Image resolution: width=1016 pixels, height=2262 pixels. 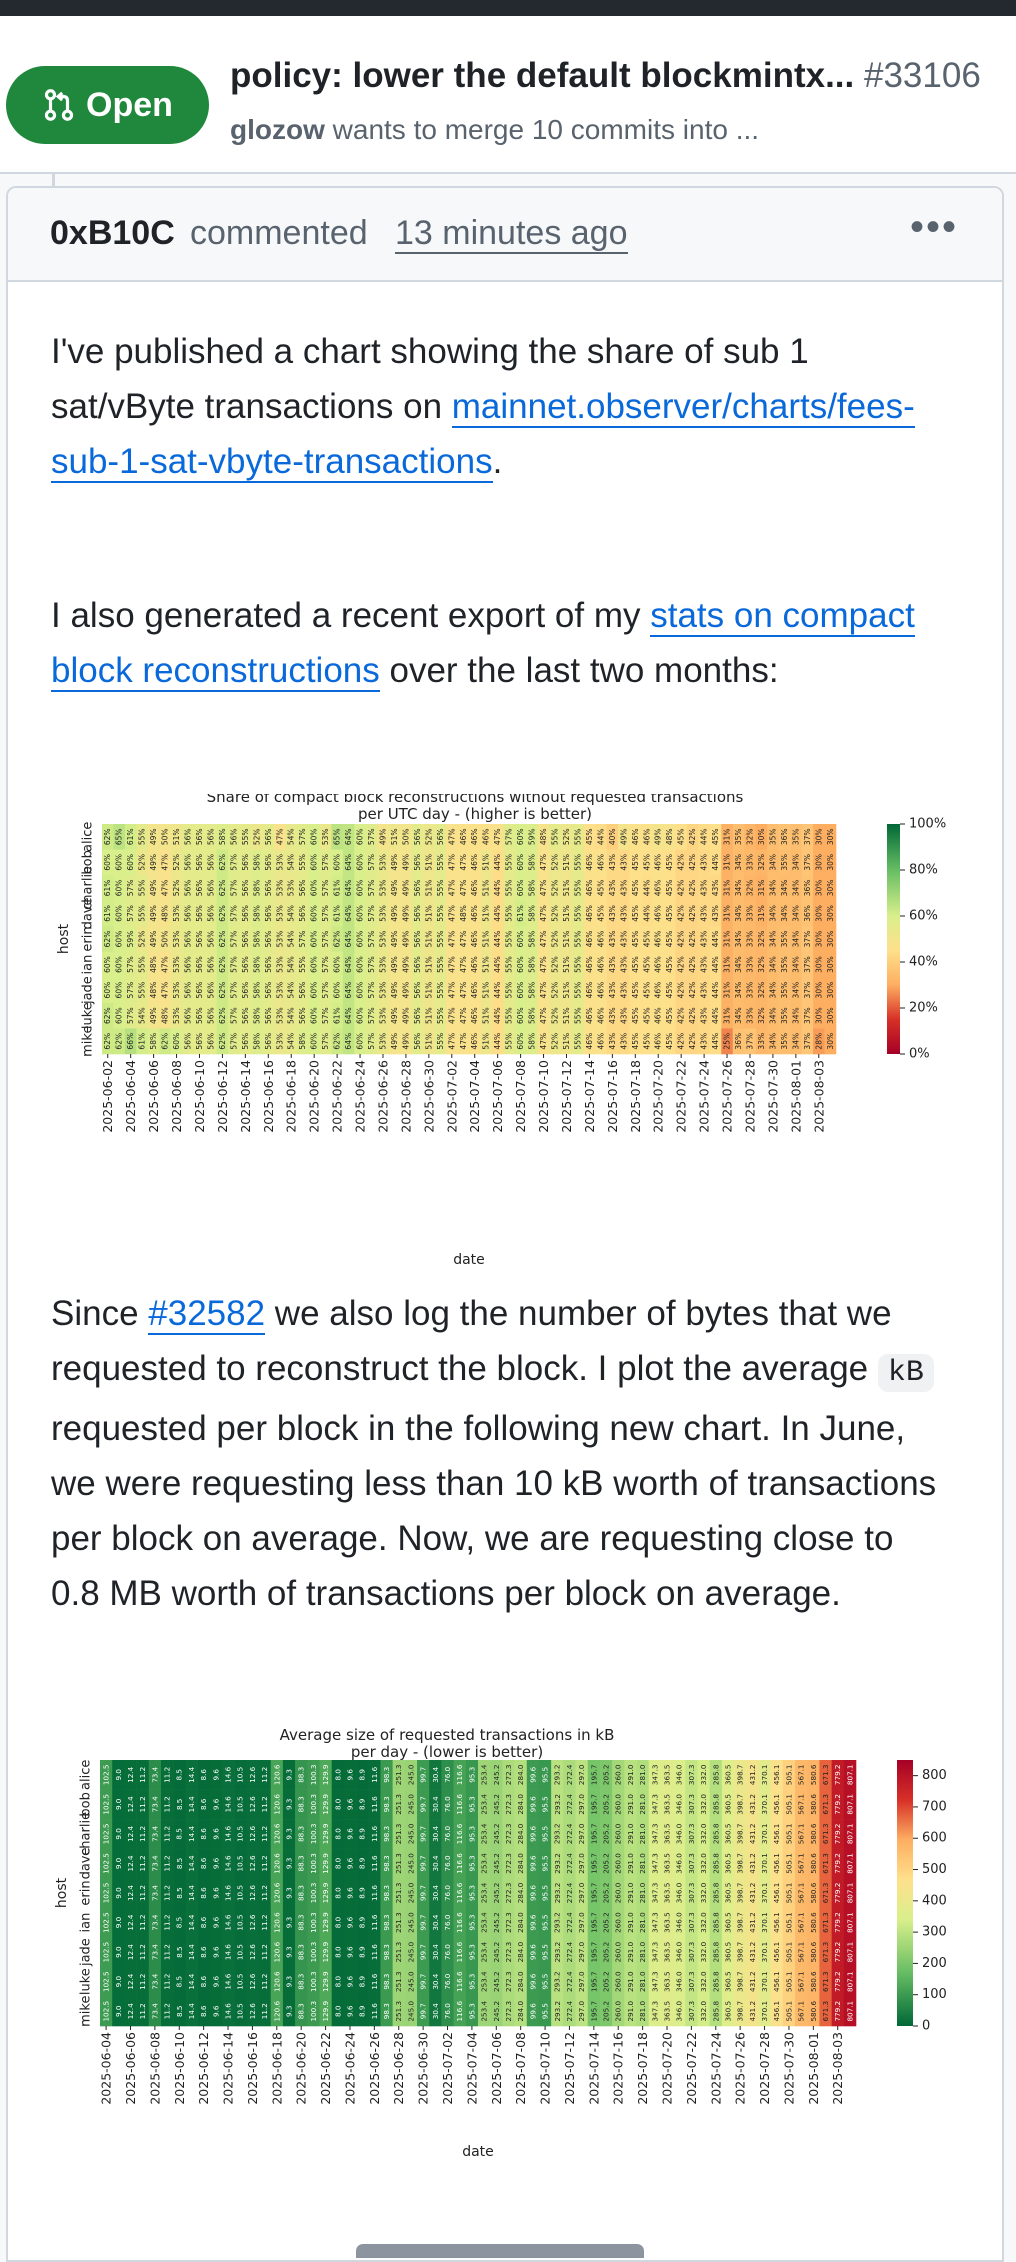 What do you see at coordinates (447, 1863) in the screenshot?
I see `cell-value-label: 76.0` at bounding box center [447, 1863].